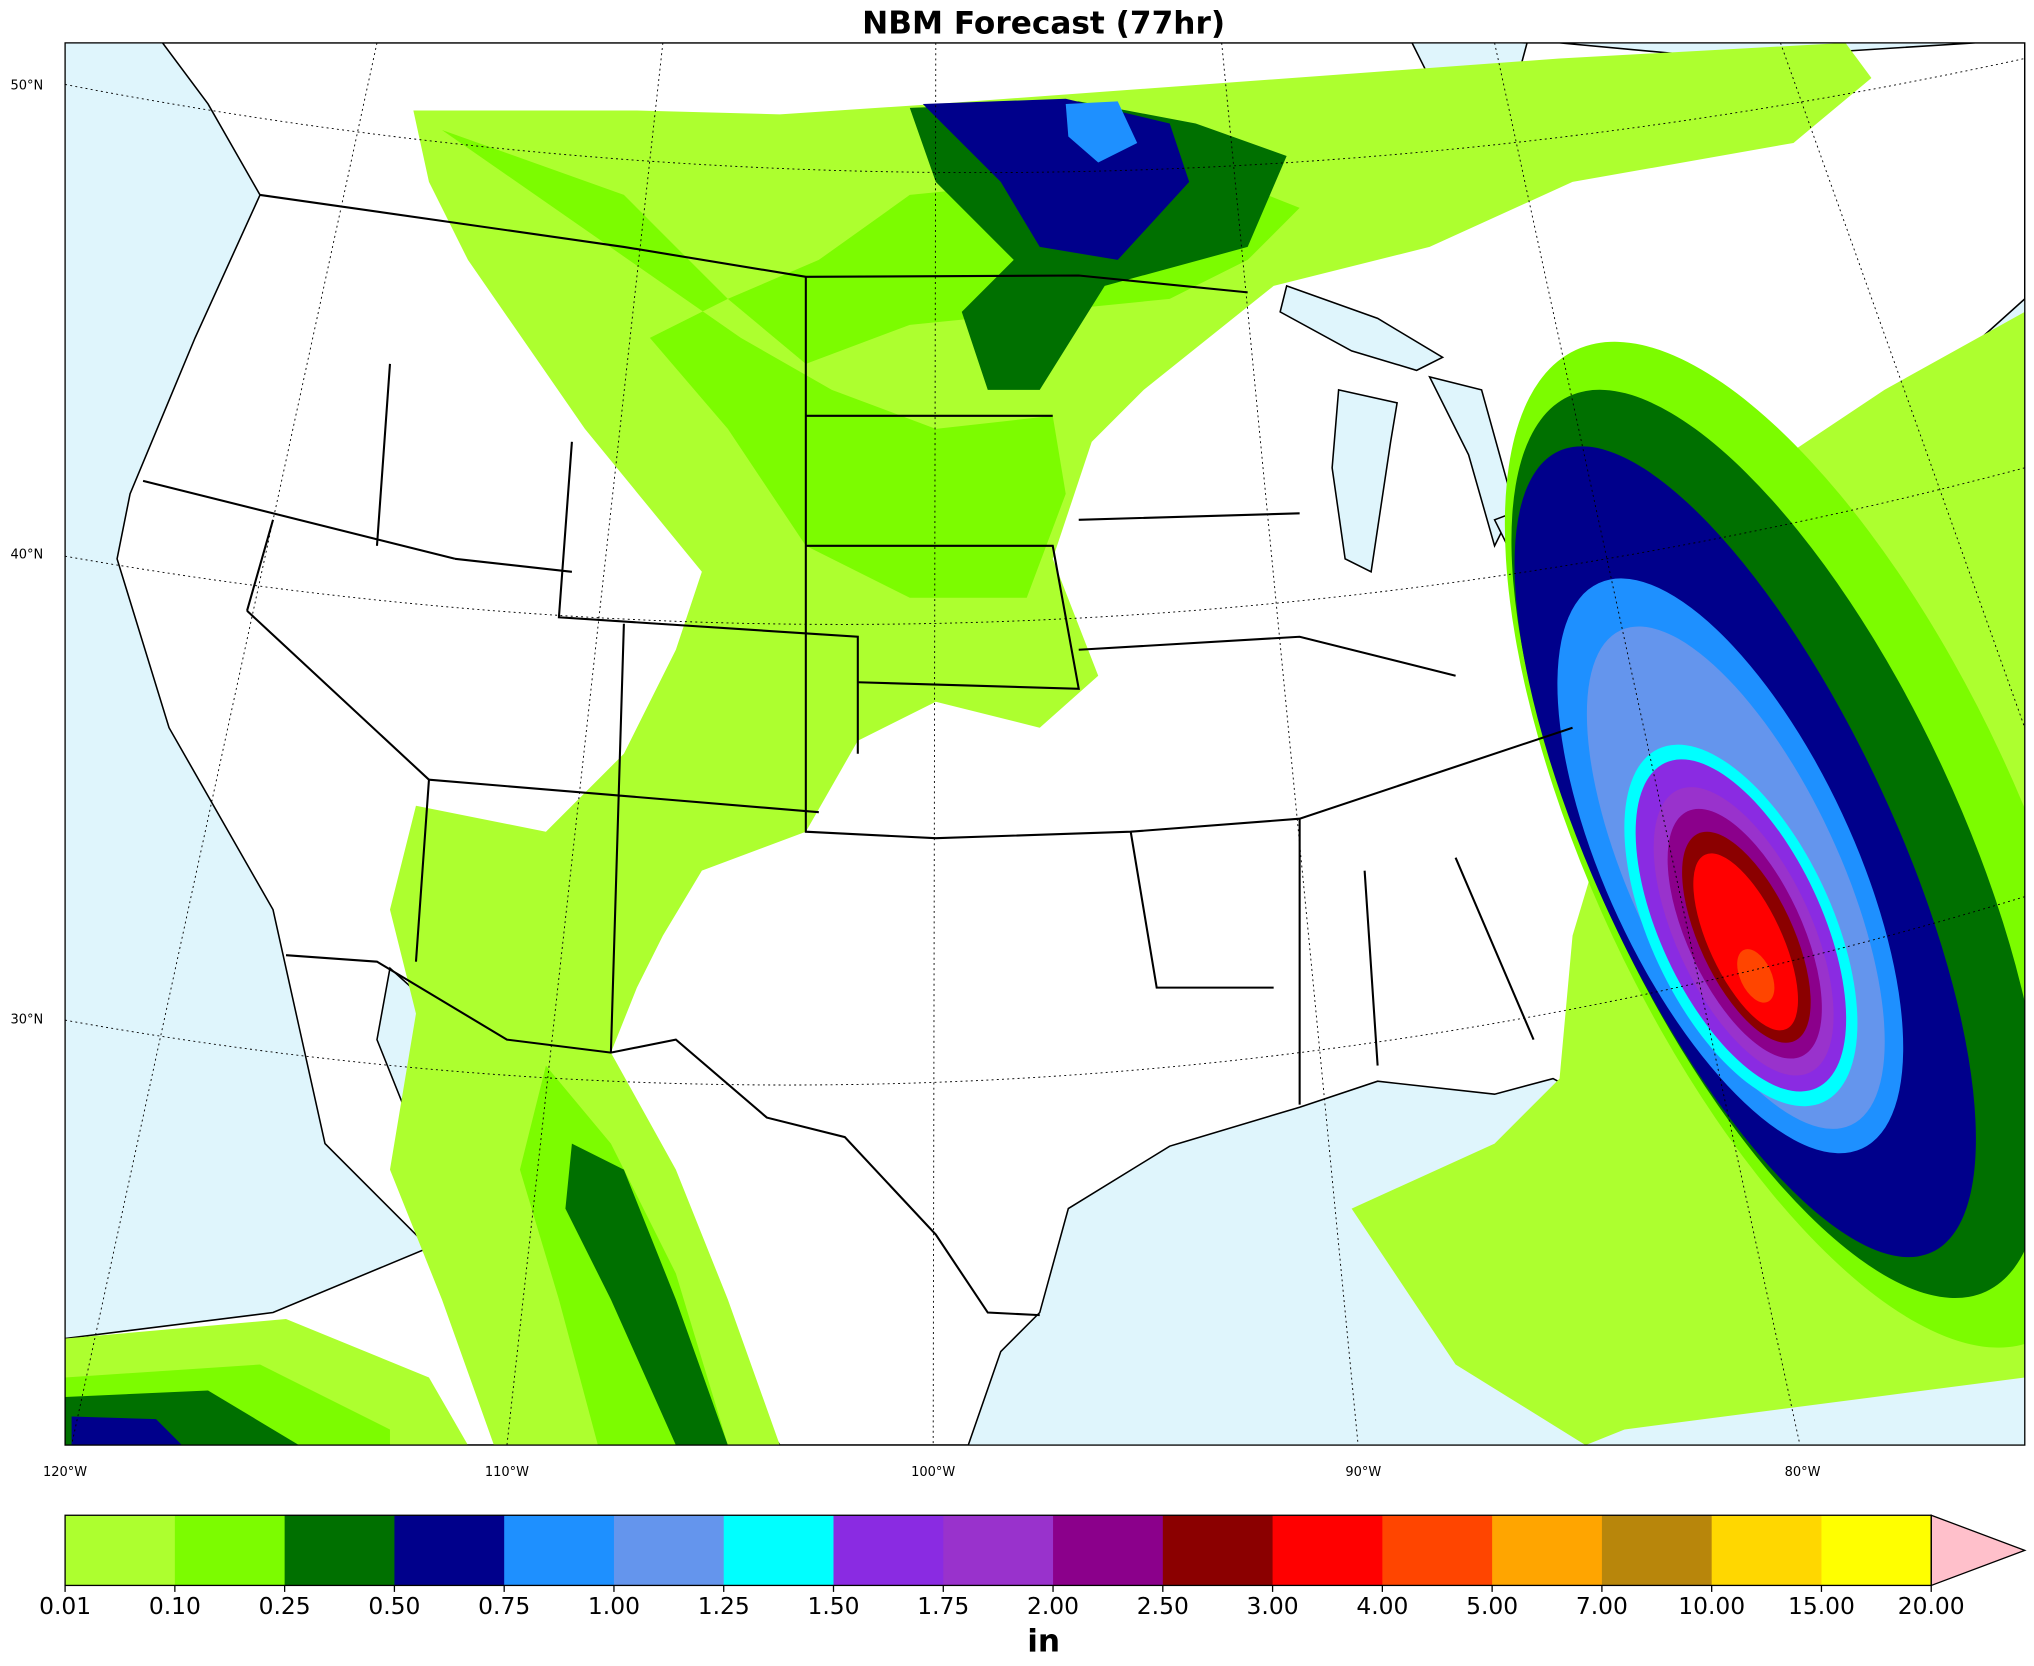 Image resolution: width=2034 pixels, height=1666 pixels. What do you see at coordinates (1602, 1606) in the screenshot?
I see `colorbar-tick-label: 7.00` at bounding box center [1602, 1606].